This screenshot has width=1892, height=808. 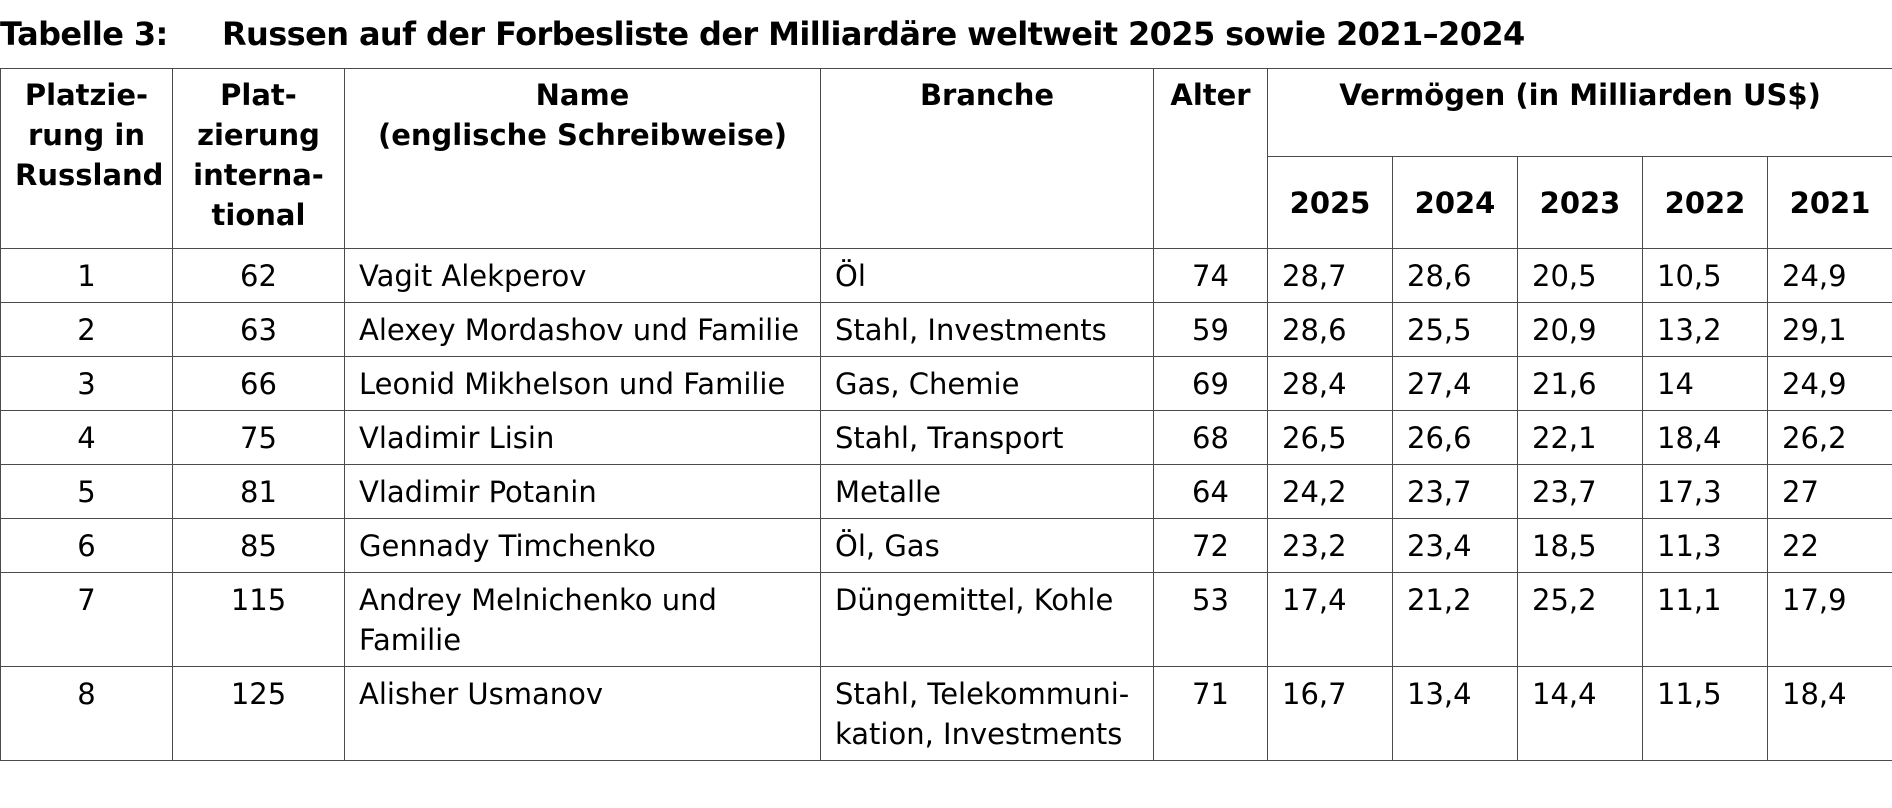 What do you see at coordinates (582, 275) in the screenshot?
I see `cell-name: Vagit Alekperov` at bounding box center [582, 275].